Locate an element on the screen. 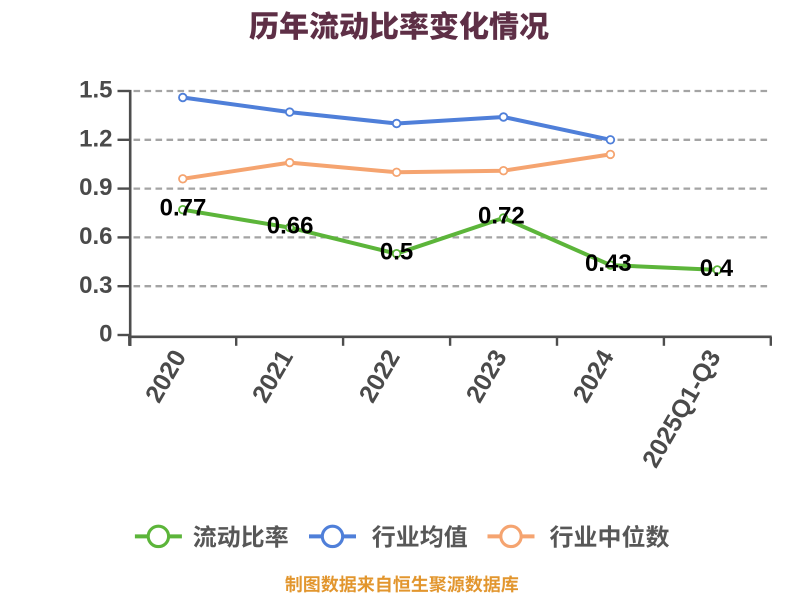  svg-text: 0.72 is located at coordinates (501, 216).